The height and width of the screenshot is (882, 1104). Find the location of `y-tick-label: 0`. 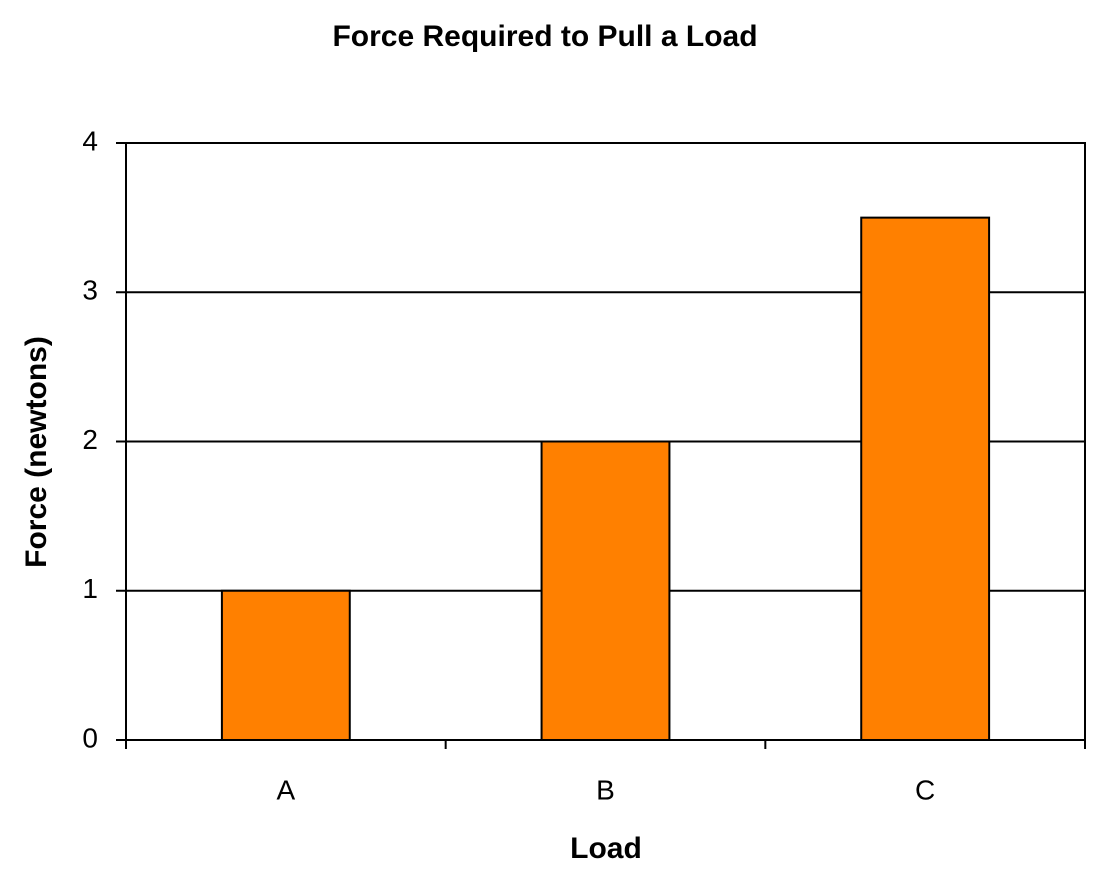

y-tick-label: 0 is located at coordinates (90, 737).